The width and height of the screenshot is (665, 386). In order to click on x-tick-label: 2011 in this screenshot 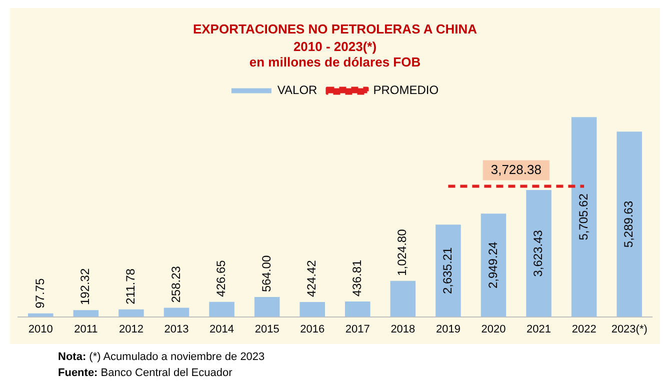, I will do `click(86, 329)`.